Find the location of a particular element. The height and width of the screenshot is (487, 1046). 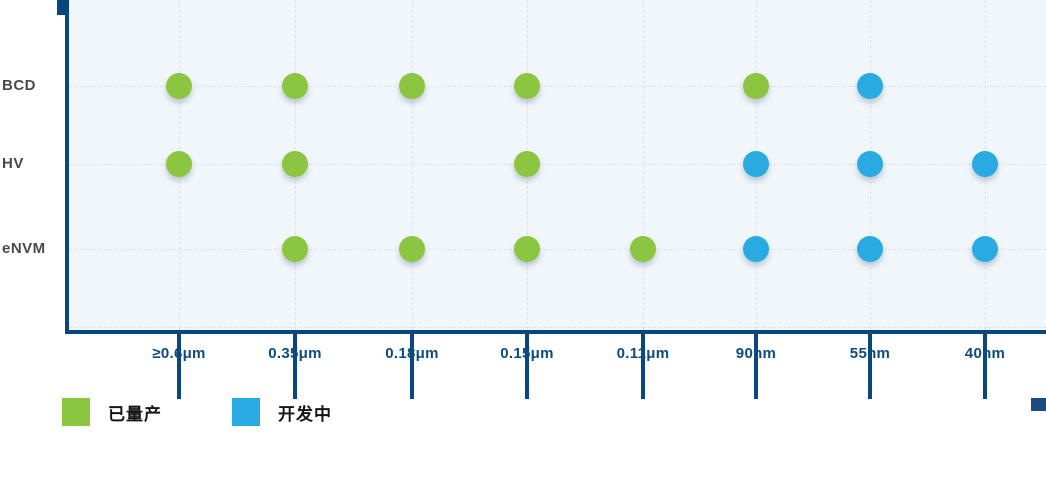

x-axis-label: ≥0.6μm is located at coordinates (179, 353).